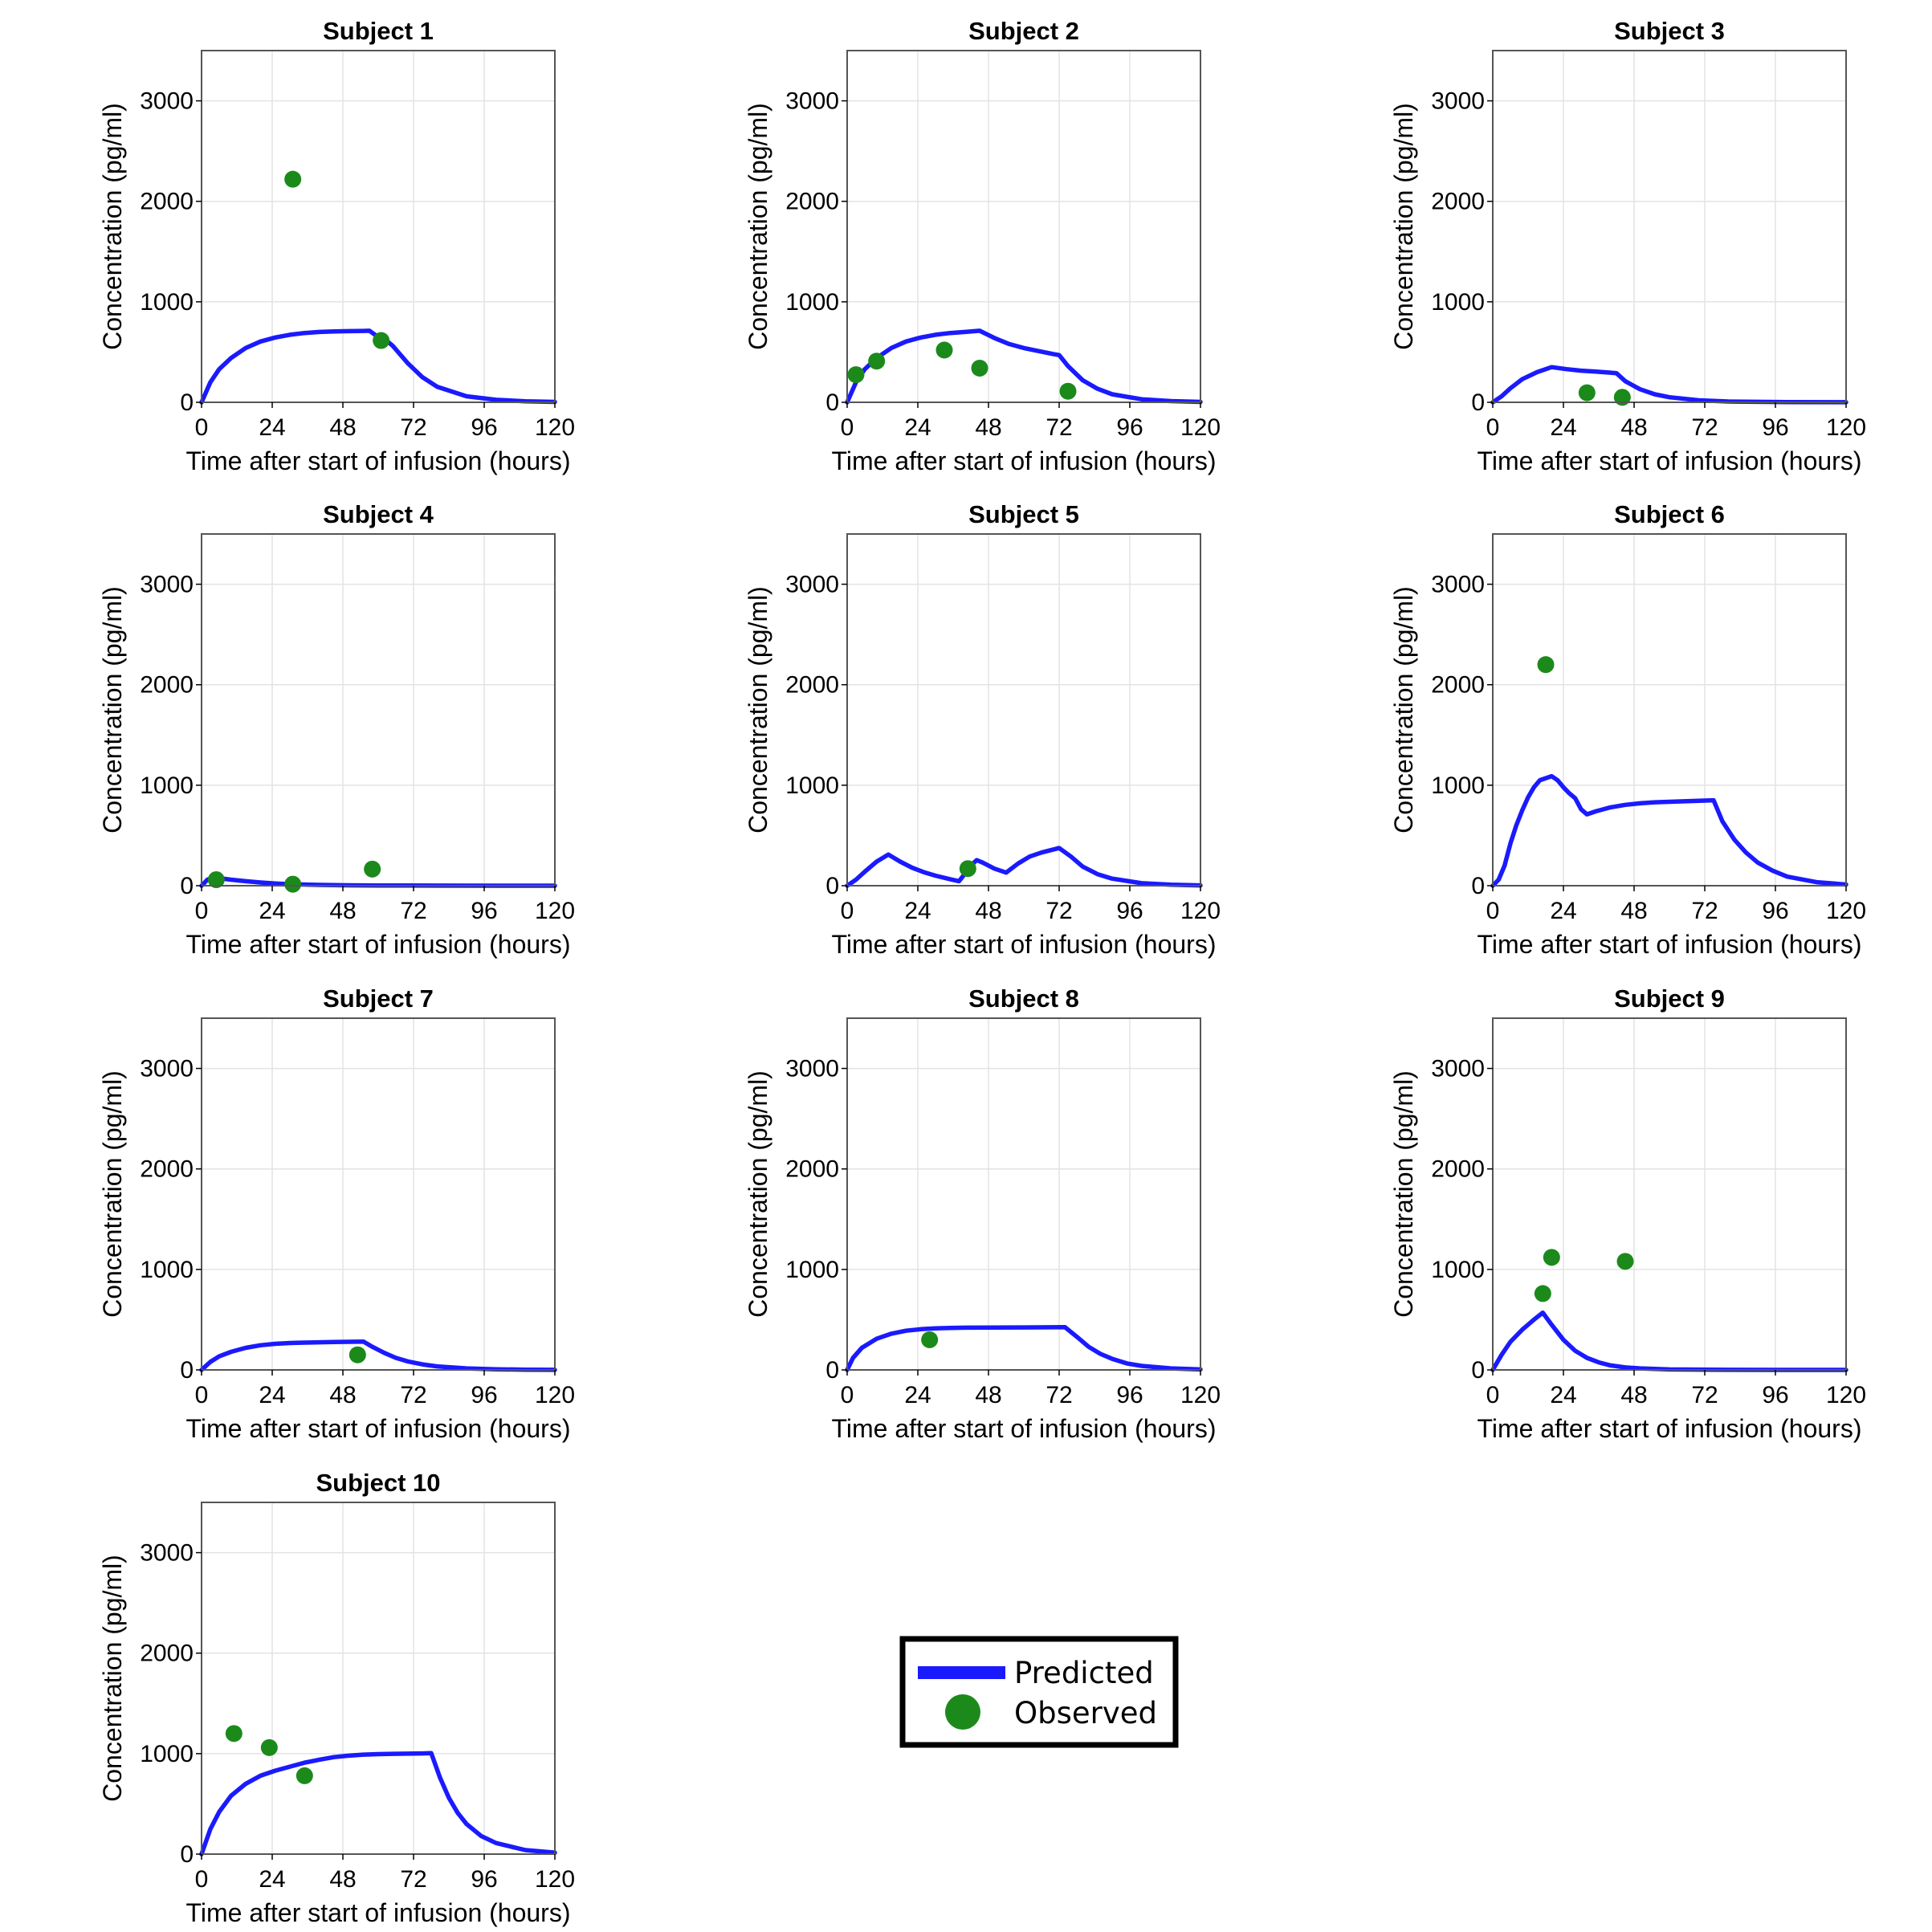  I want to click on legend-observed-marker, so click(962, 1712).